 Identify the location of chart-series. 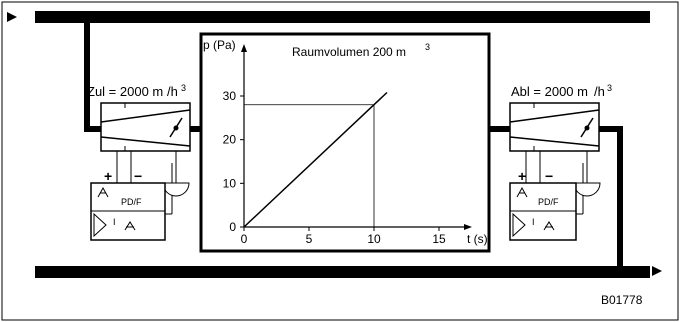
(315, 159).